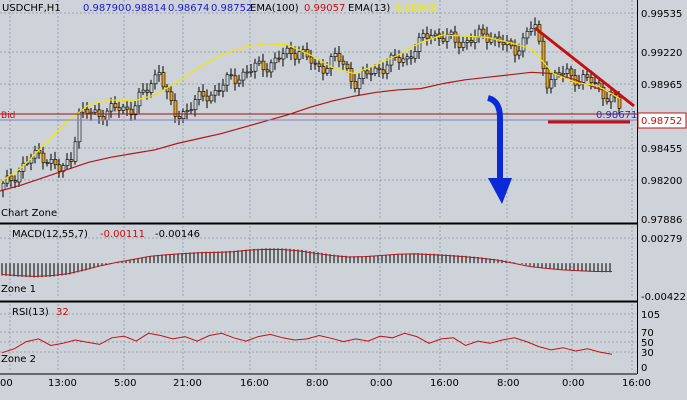 The width and height of the screenshot is (687, 400). What do you see at coordinates (647, 343) in the screenshot?
I see `rsi-axis-50: 50` at bounding box center [647, 343].